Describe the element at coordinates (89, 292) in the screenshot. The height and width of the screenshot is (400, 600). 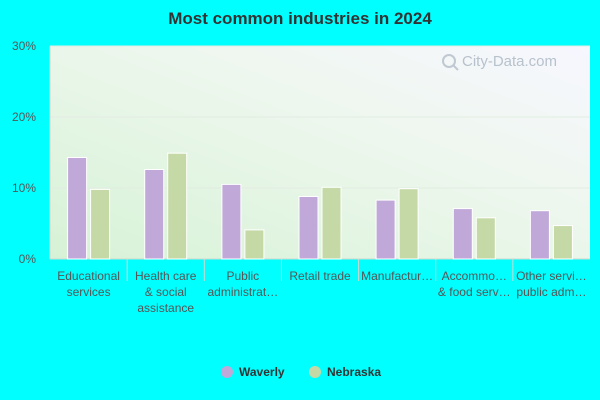
I see `x-tick-label: services` at that location.